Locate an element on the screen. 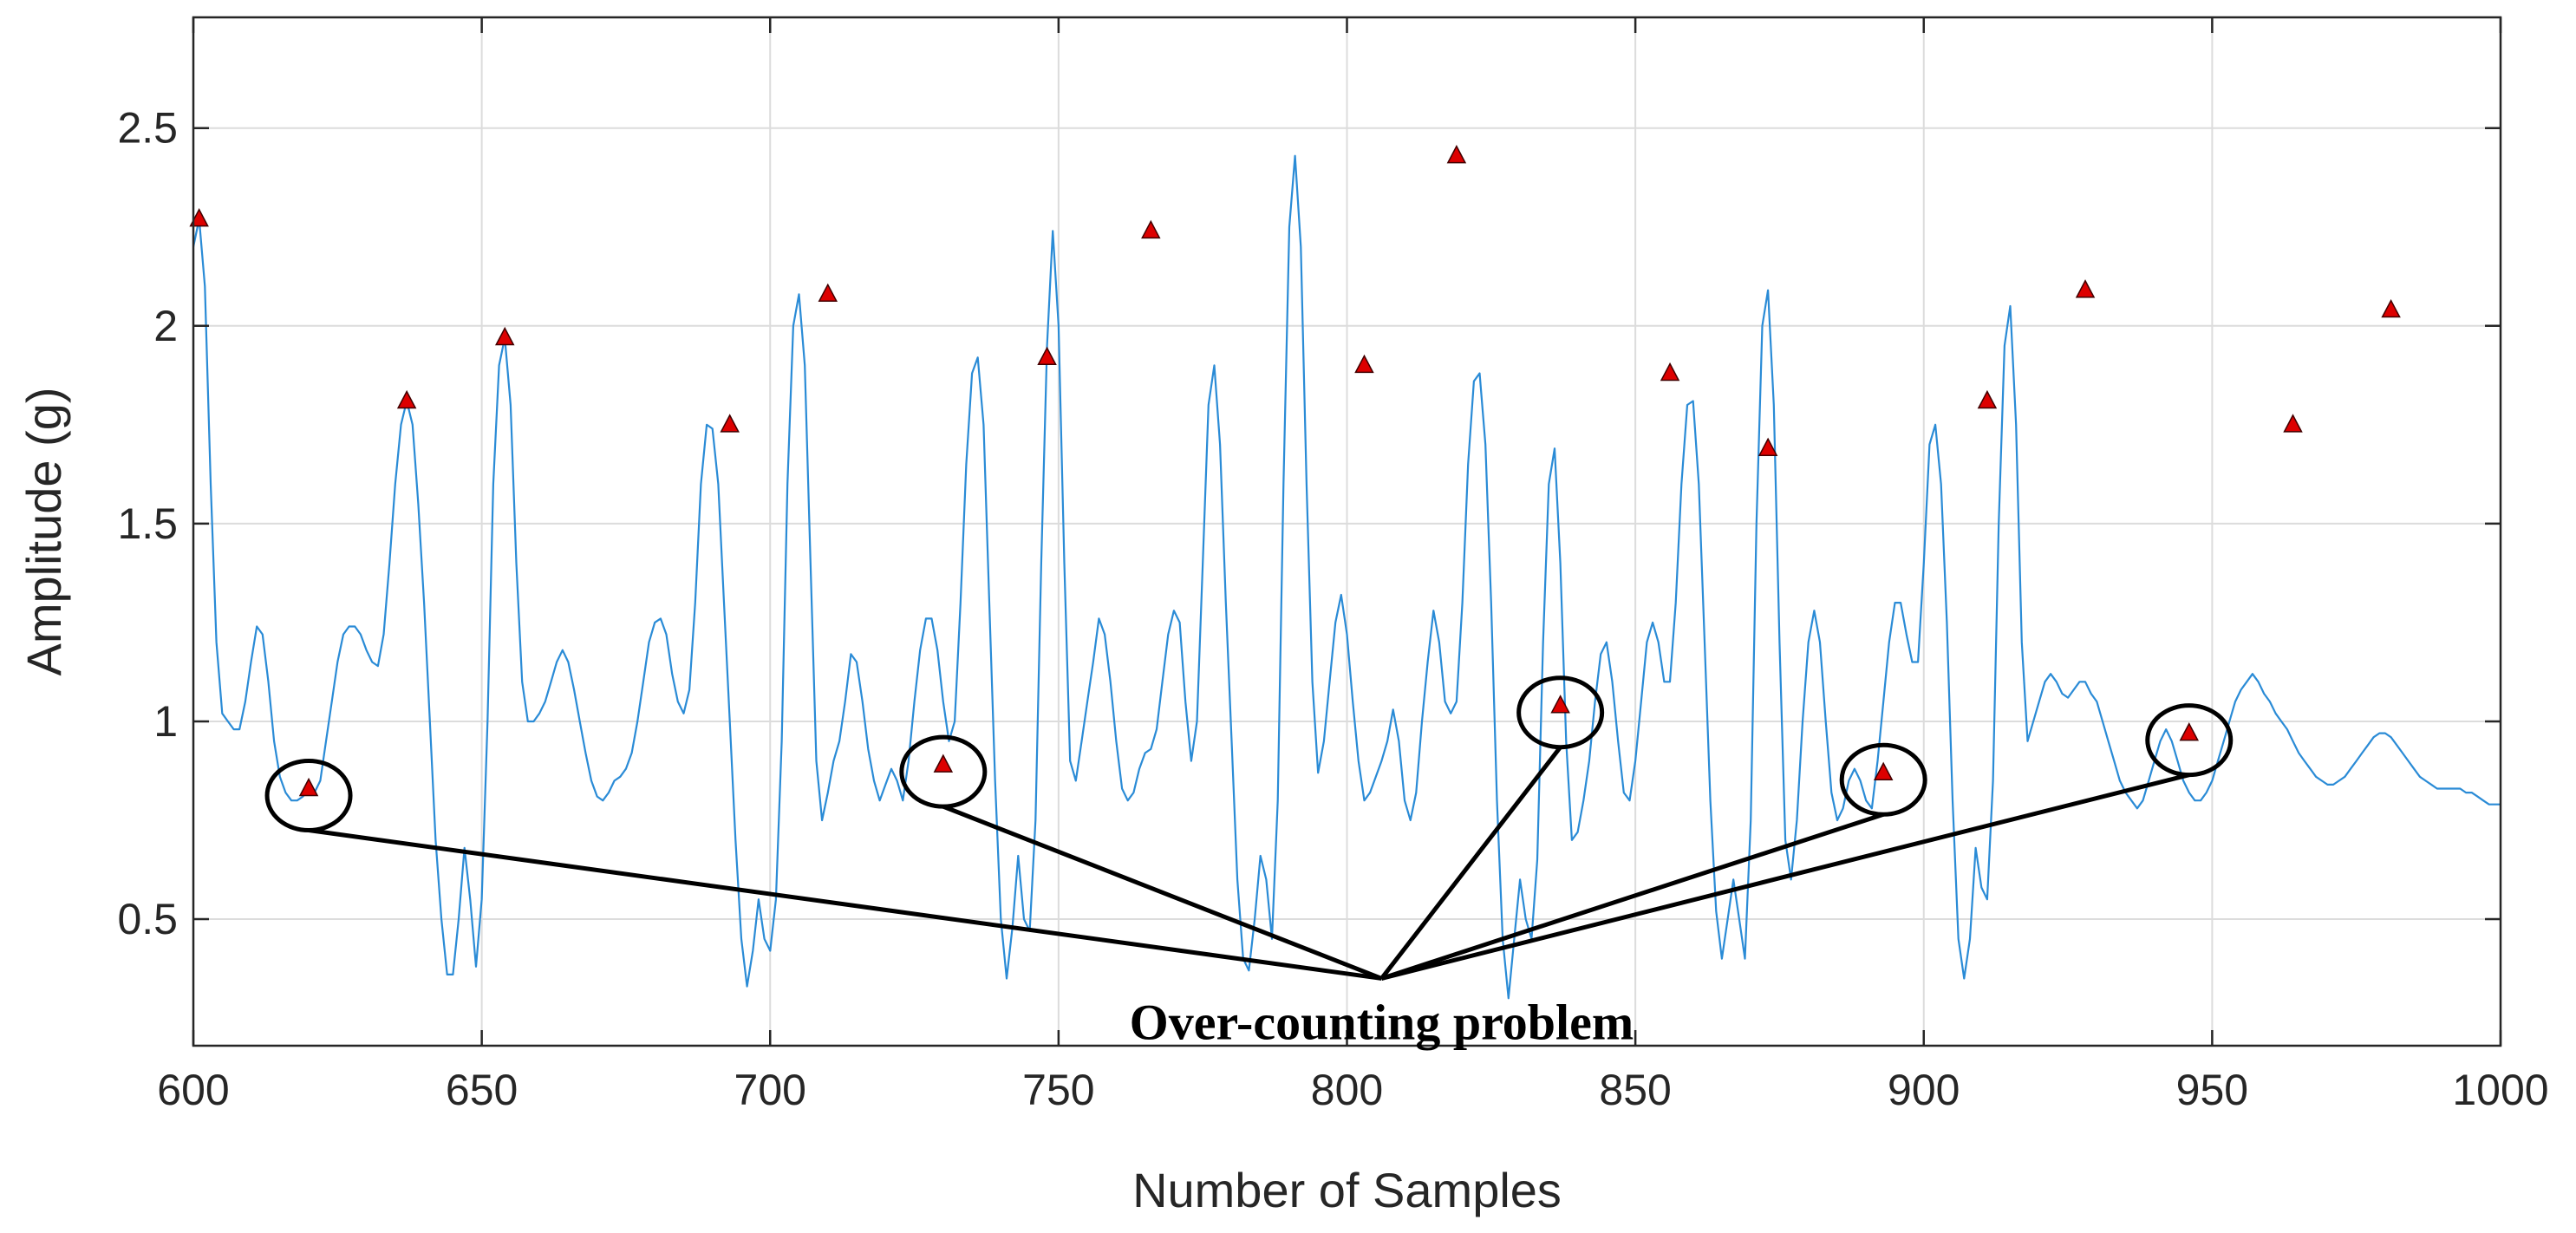 Image resolution: width=2576 pixels, height=1233 pixels. x-tick-label: 900 is located at coordinates (1924, 1090).